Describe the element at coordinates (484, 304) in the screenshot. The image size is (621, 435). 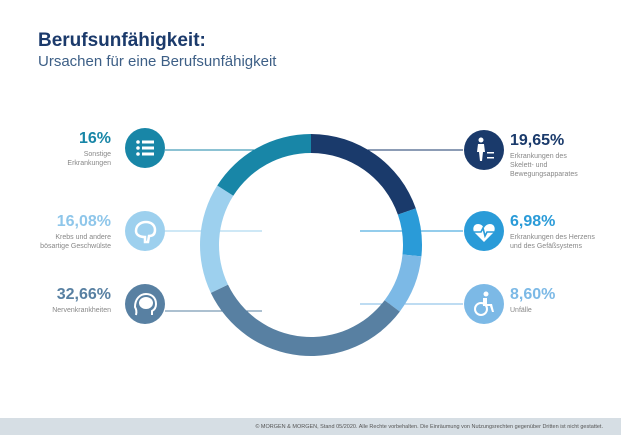
I see `wheelchair-icon` at that location.